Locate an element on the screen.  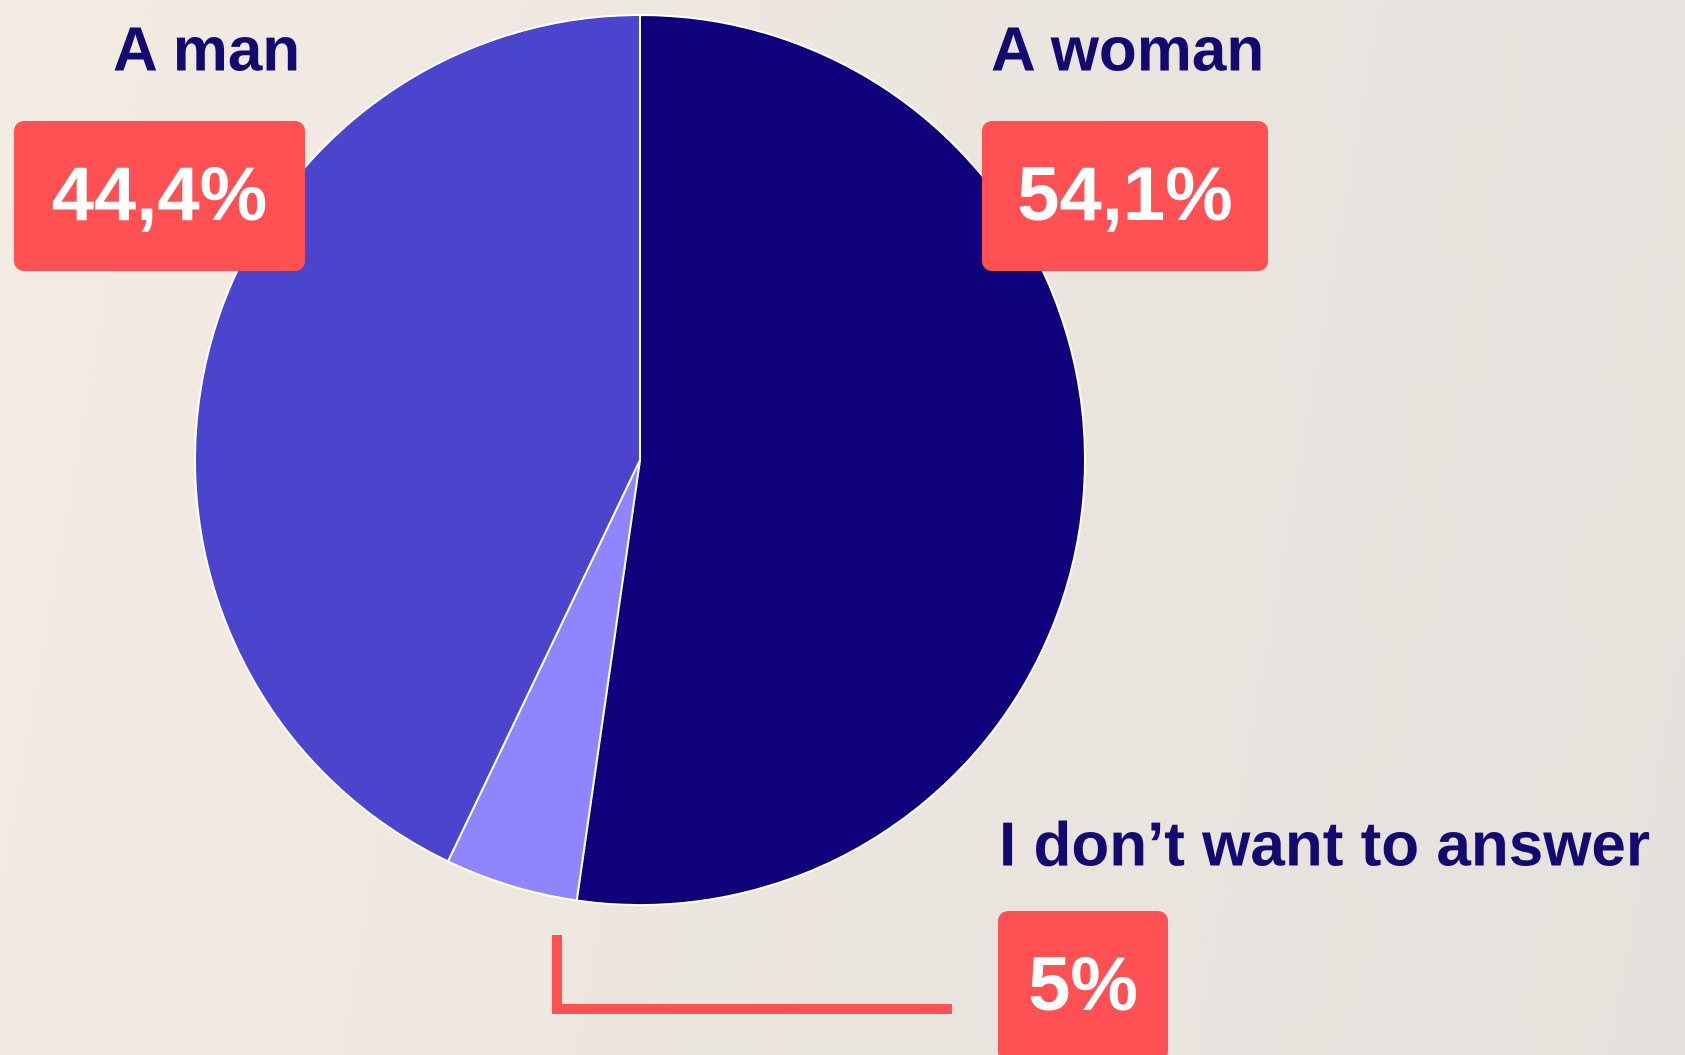
value-label: 54,1% is located at coordinates (1125, 194).